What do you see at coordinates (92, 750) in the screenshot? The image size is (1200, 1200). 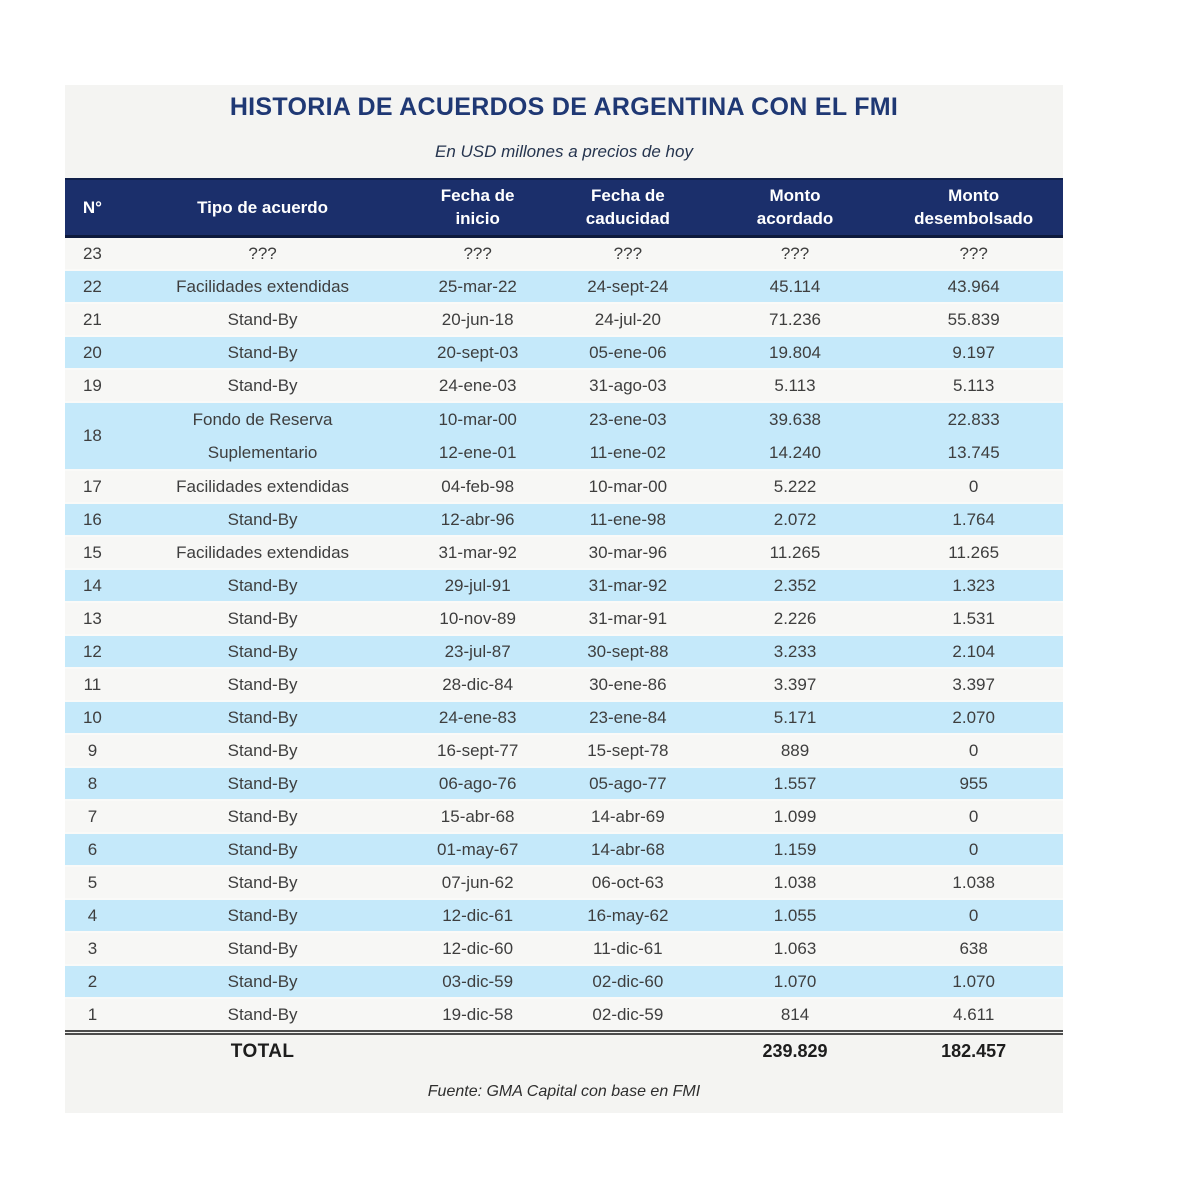 I see `cell-n: 9` at bounding box center [92, 750].